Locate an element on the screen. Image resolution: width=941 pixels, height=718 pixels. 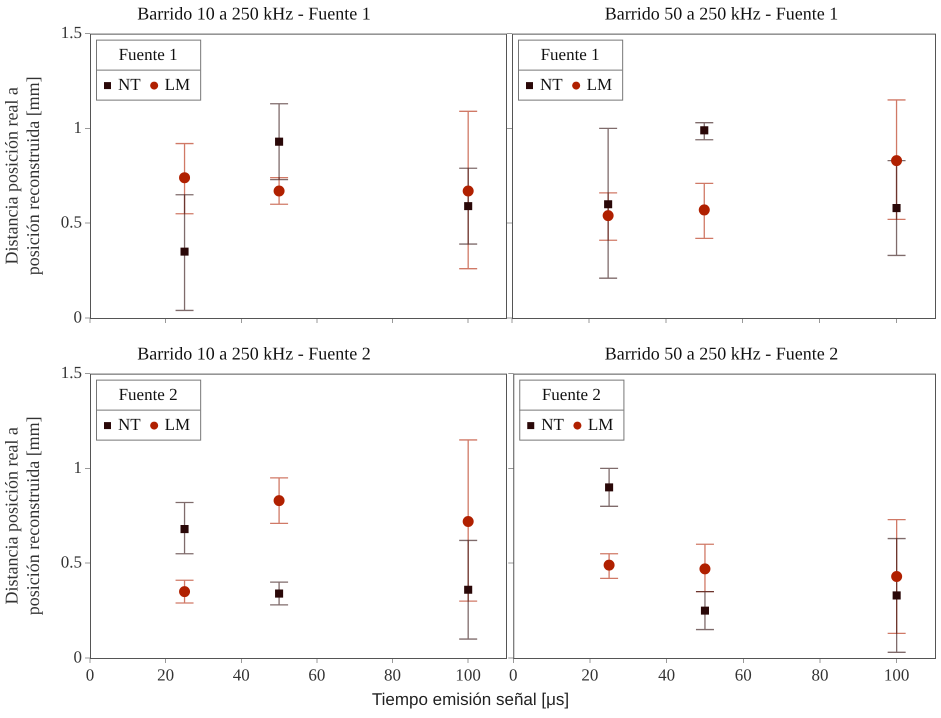
chart-title: Barrido 50 a 250 kHz - Fuente 1 is located at coordinates (721, 14).